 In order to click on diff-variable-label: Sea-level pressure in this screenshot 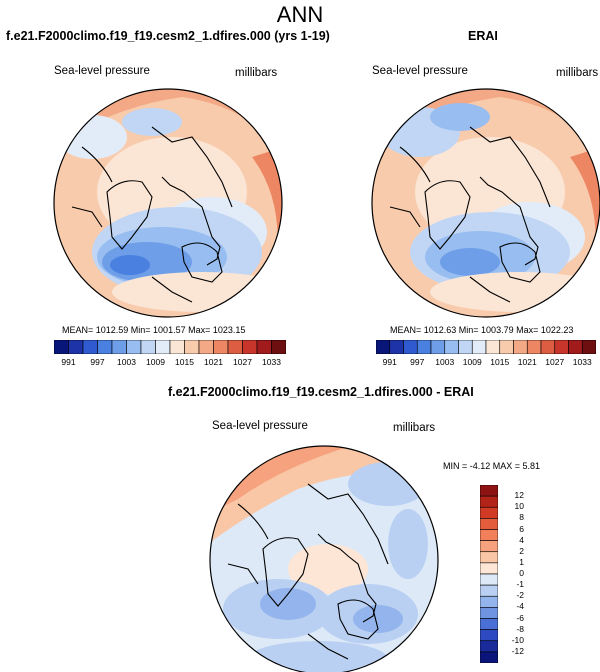, I will do `click(260, 426)`.